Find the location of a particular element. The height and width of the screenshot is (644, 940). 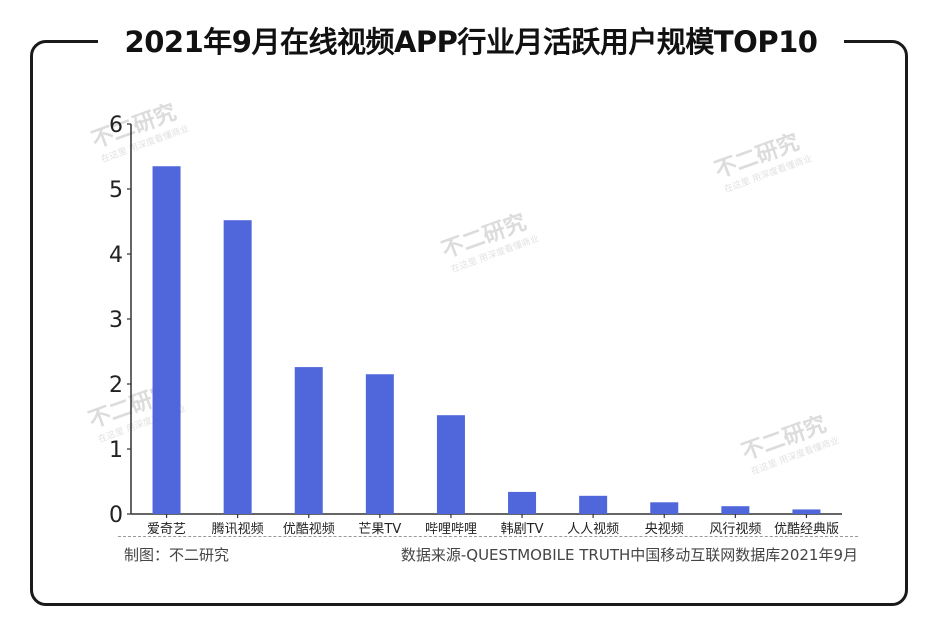

x-tick-label: 腾讯视频 is located at coordinates (238, 529).